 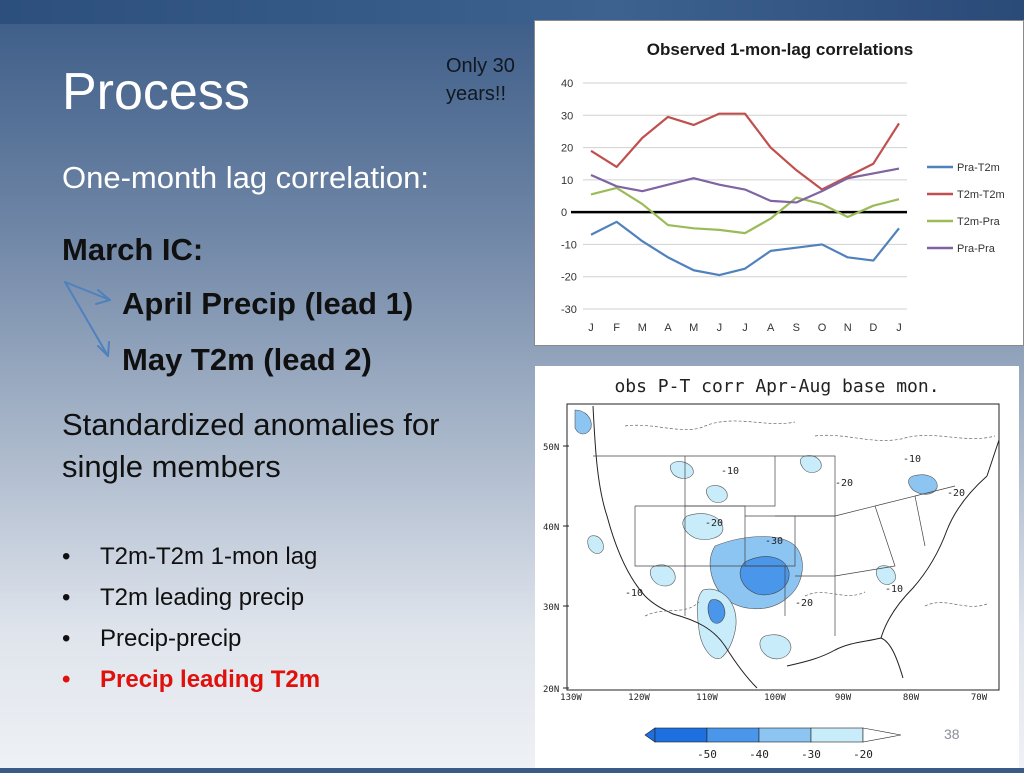 What do you see at coordinates (87, 319) in the screenshot?
I see `lead-arrows-icon` at bounding box center [87, 319].